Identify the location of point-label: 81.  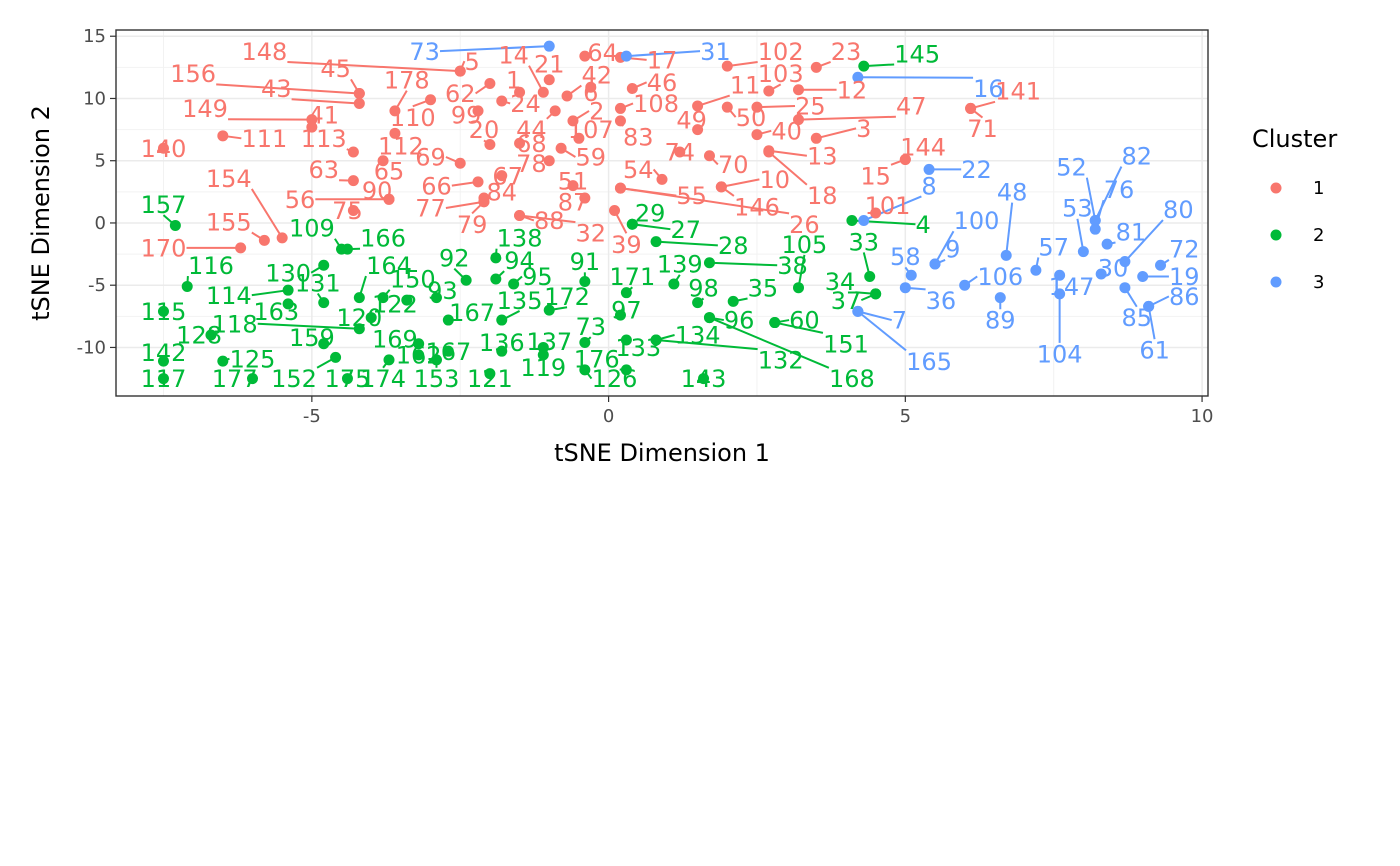
(1131, 232).